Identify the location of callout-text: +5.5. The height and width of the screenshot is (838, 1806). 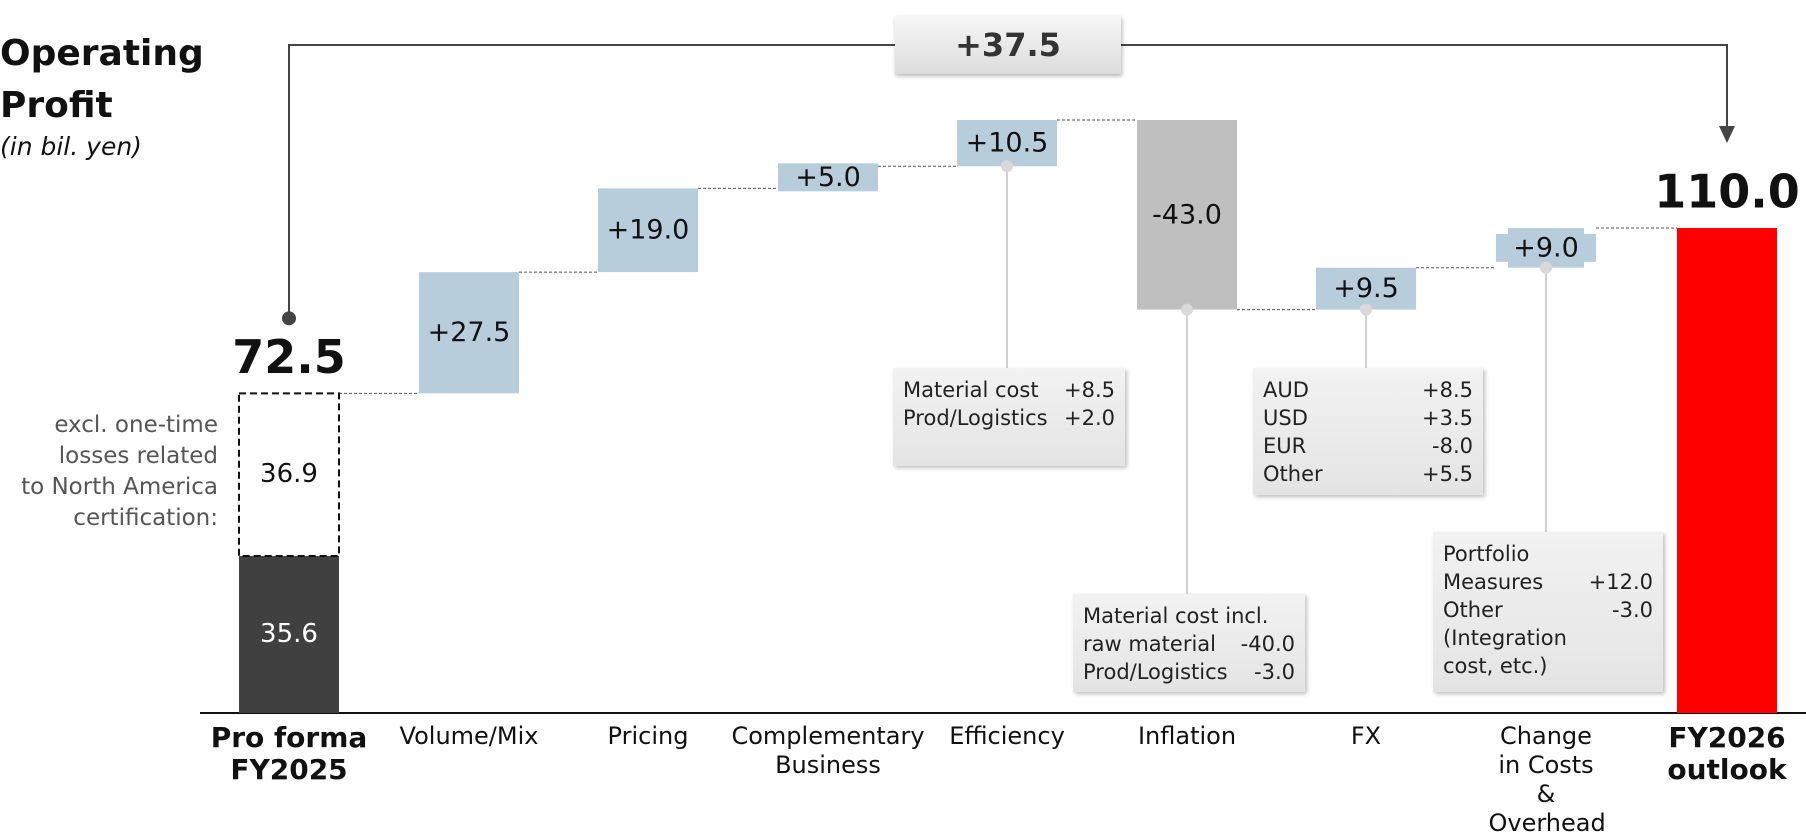
(1447, 474).